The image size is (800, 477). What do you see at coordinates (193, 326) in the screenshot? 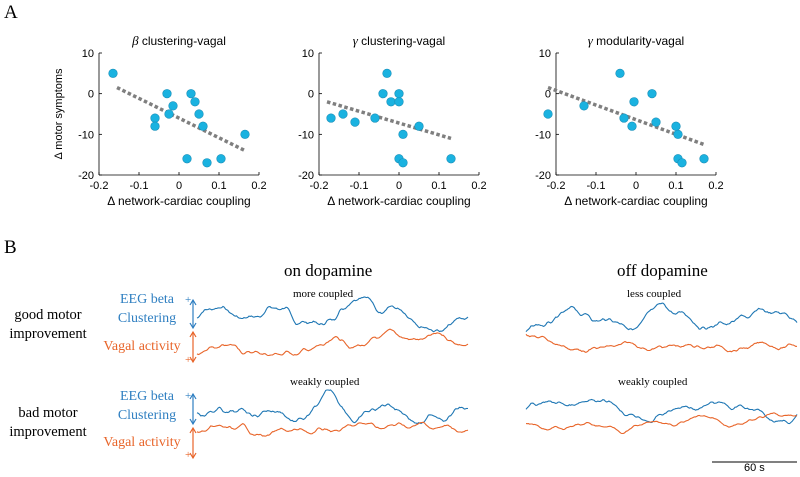
I see `arrow-eeg-good-head-bottom` at bounding box center [193, 326].